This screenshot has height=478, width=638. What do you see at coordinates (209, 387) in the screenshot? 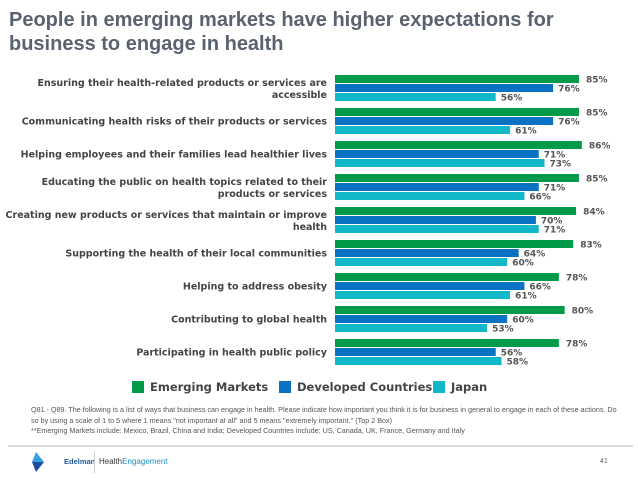
I see `legend-label: Emerging Markets` at bounding box center [209, 387].